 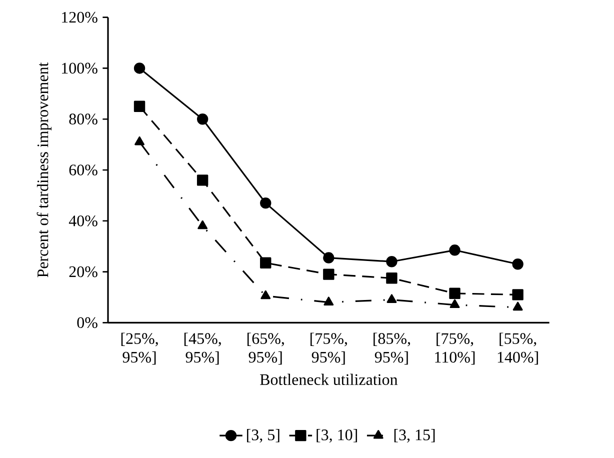 I want to click on x-axis-title: Bottleneck utilization, so click(x=329, y=380).